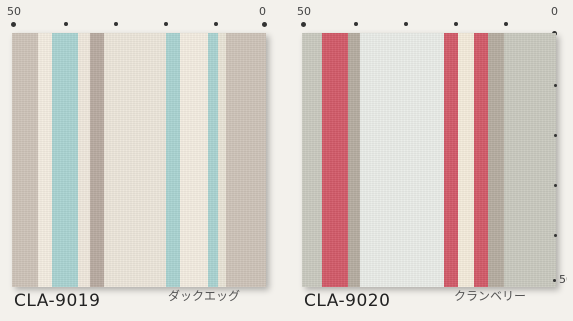  Describe the element at coordinates (347, 301) in the screenshot. I see `product-code: CLA-9020` at that location.